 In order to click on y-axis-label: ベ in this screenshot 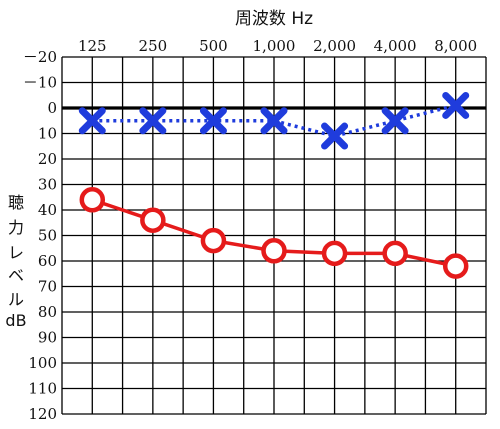, I will do `click(16, 275)`.